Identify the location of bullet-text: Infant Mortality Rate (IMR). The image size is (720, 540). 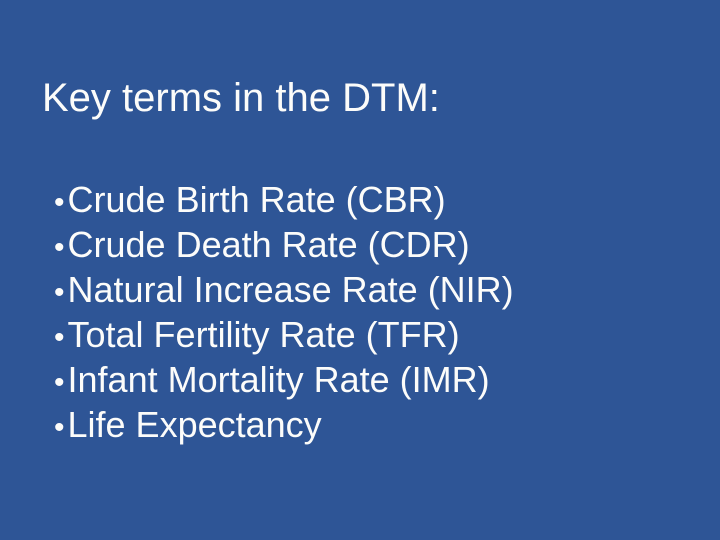
(278, 379).